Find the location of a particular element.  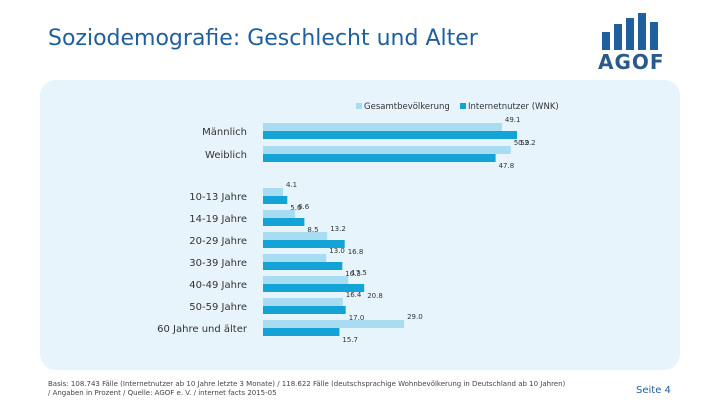

page-title: Soziodemografie: Geschlecht und Alter is located at coordinates (263, 38).